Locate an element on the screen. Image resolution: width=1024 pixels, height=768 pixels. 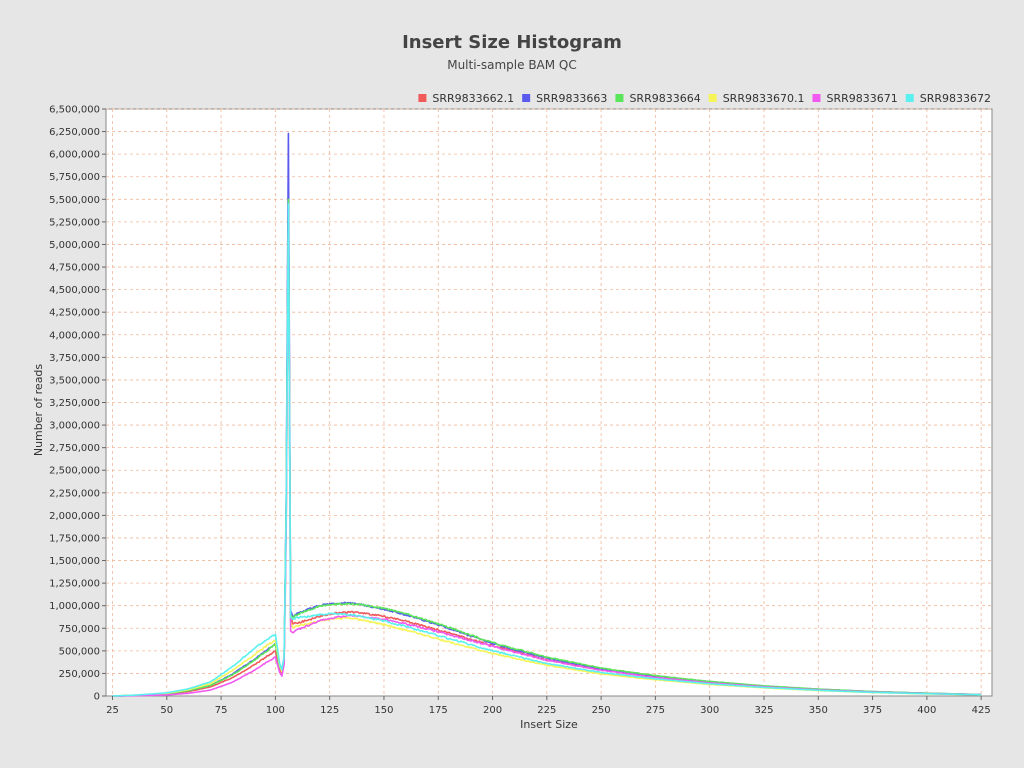
x-tick-label: 400 is located at coordinates (926, 710).